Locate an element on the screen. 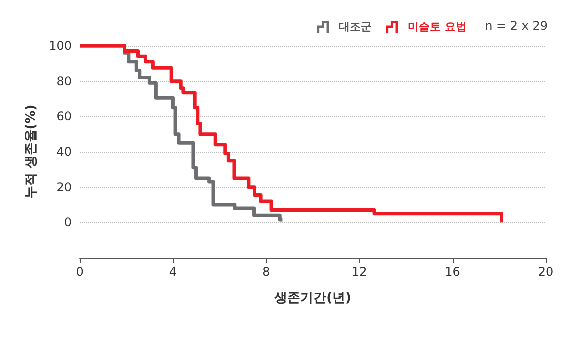 This screenshot has width=580, height=338. legend-label: 미슬토 요법 is located at coordinates (438, 27).